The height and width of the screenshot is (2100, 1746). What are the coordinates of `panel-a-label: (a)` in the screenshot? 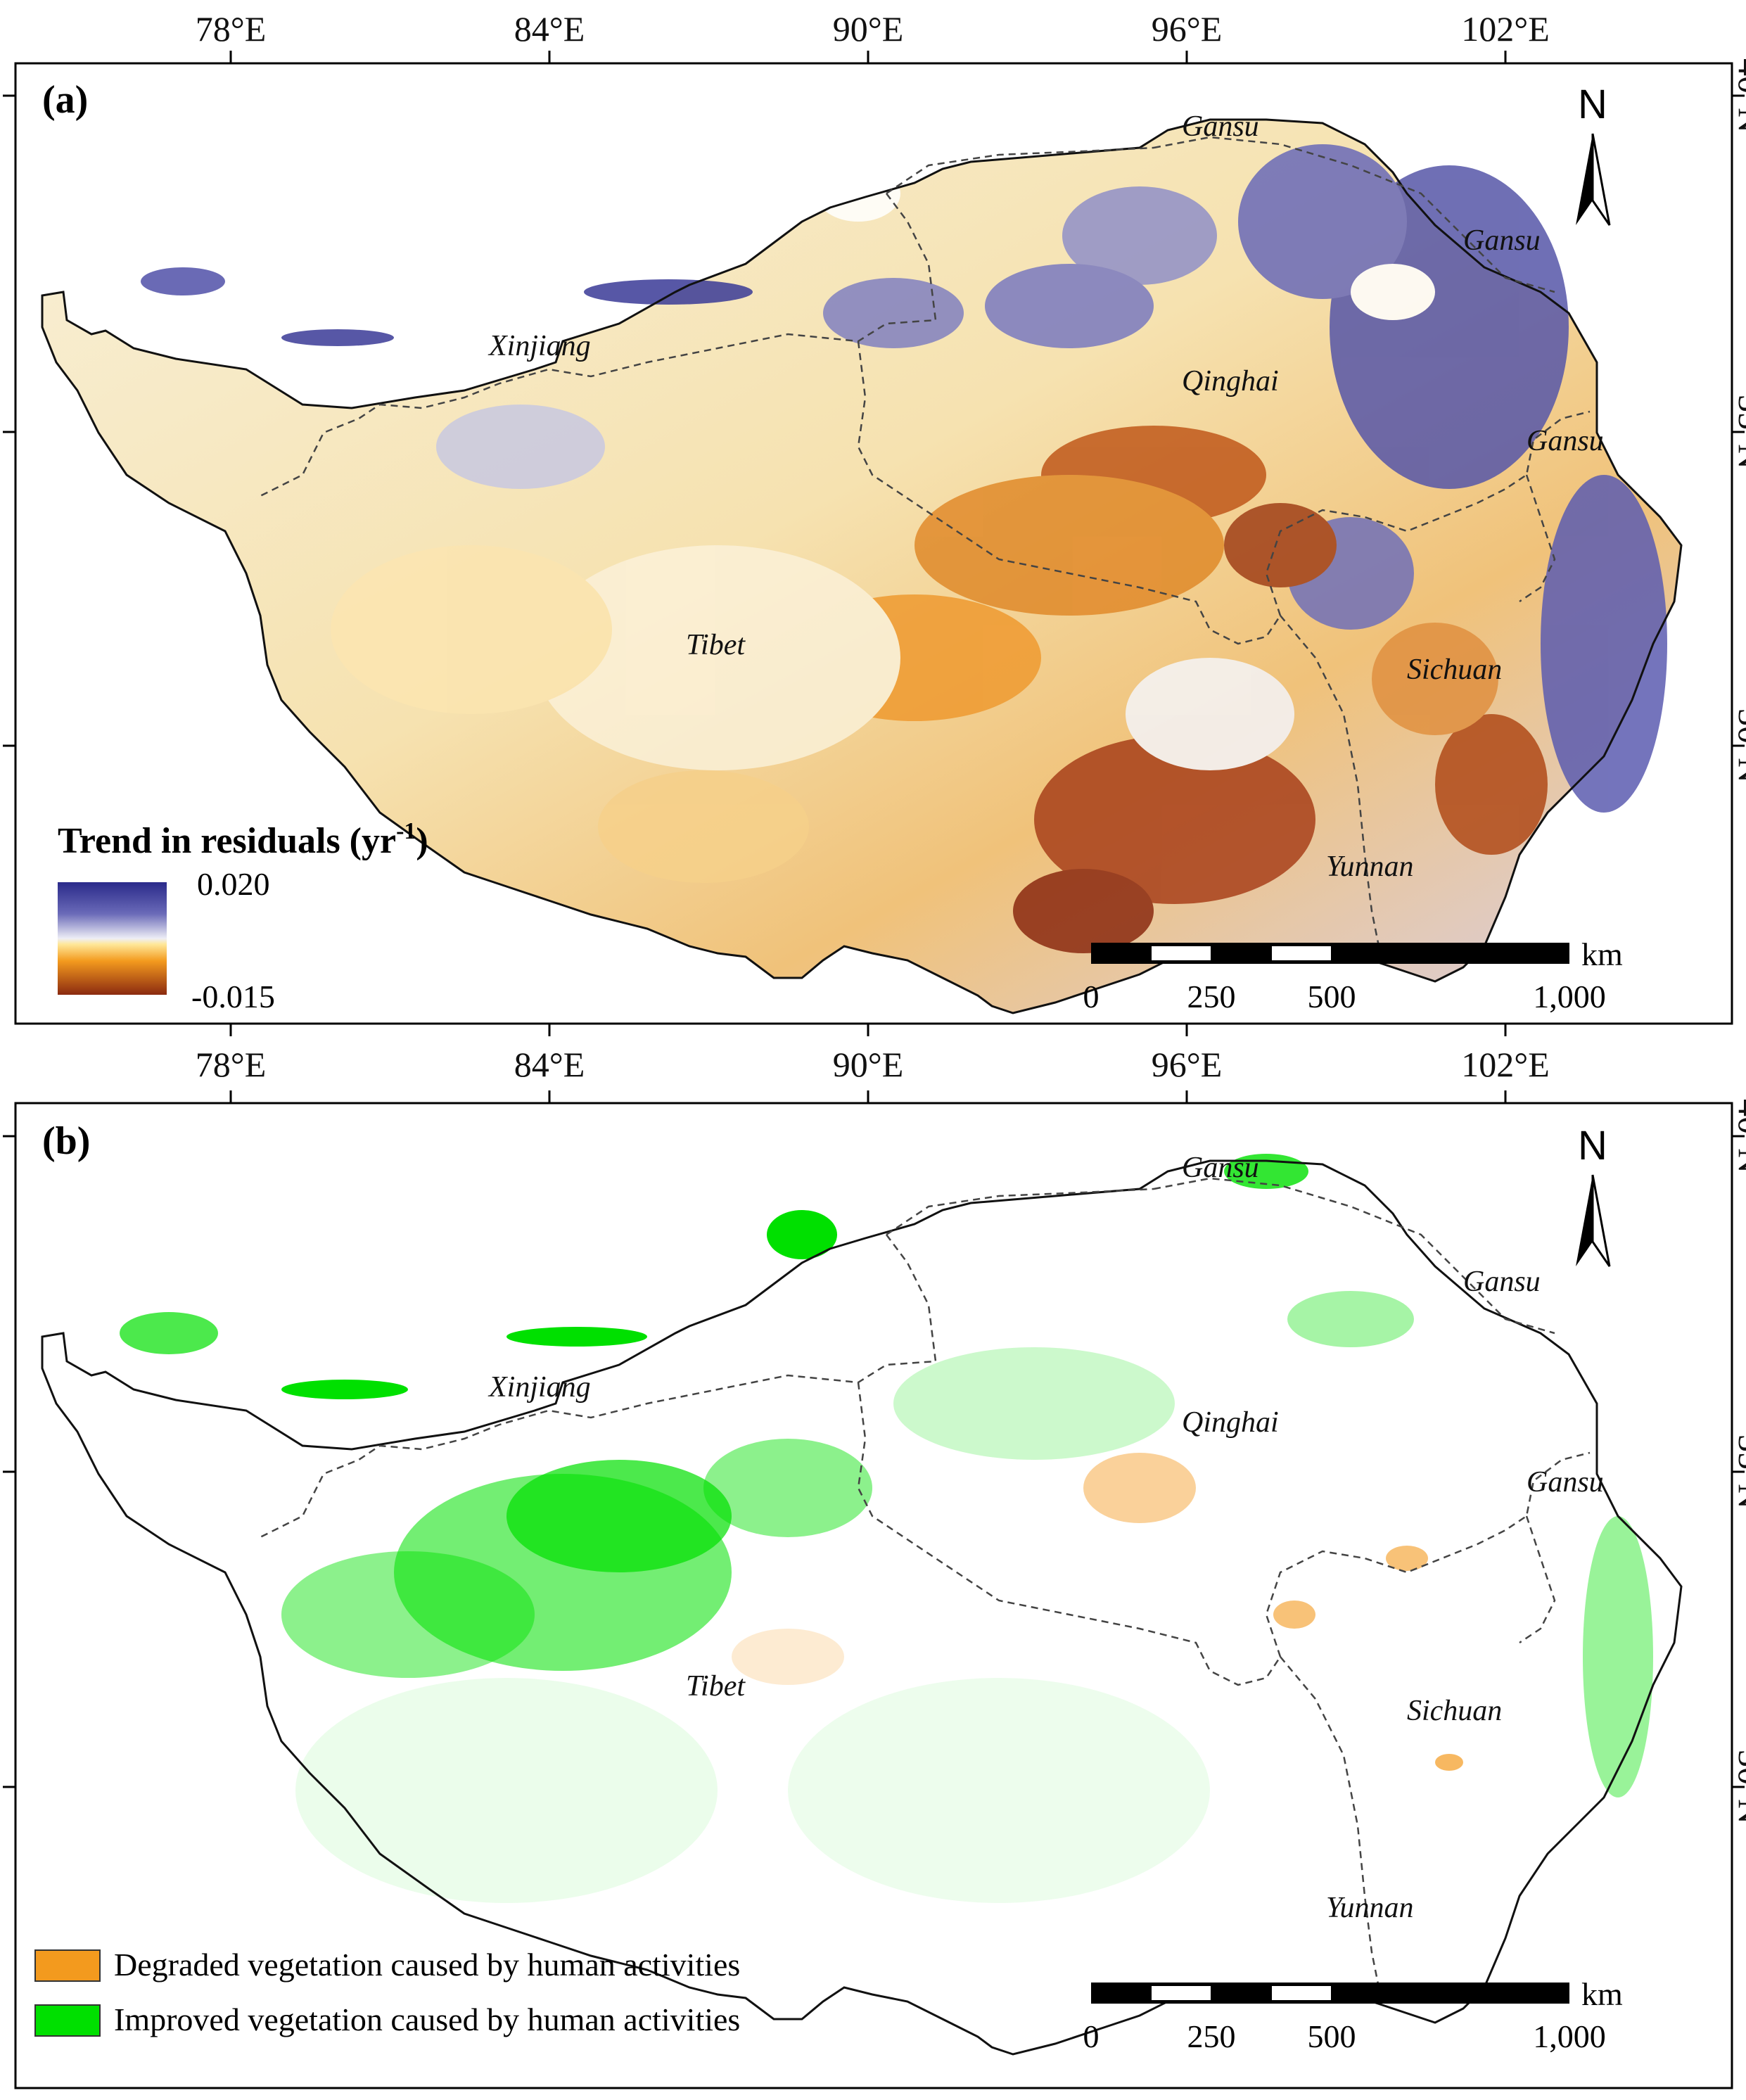 It's located at (65, 100).